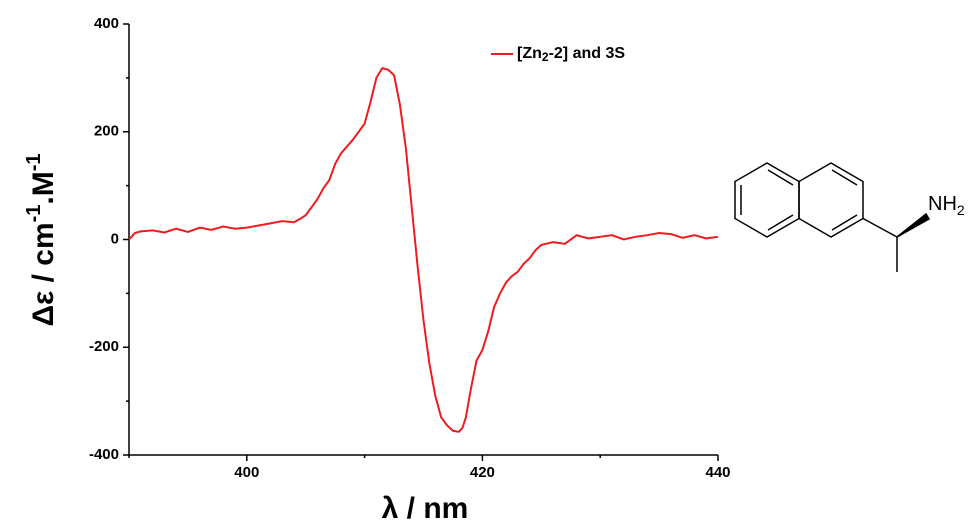 Image resolution: width=980 pixels, height=526 pixels. I want to click on label-part: Δε / cm, so click(43, 274).